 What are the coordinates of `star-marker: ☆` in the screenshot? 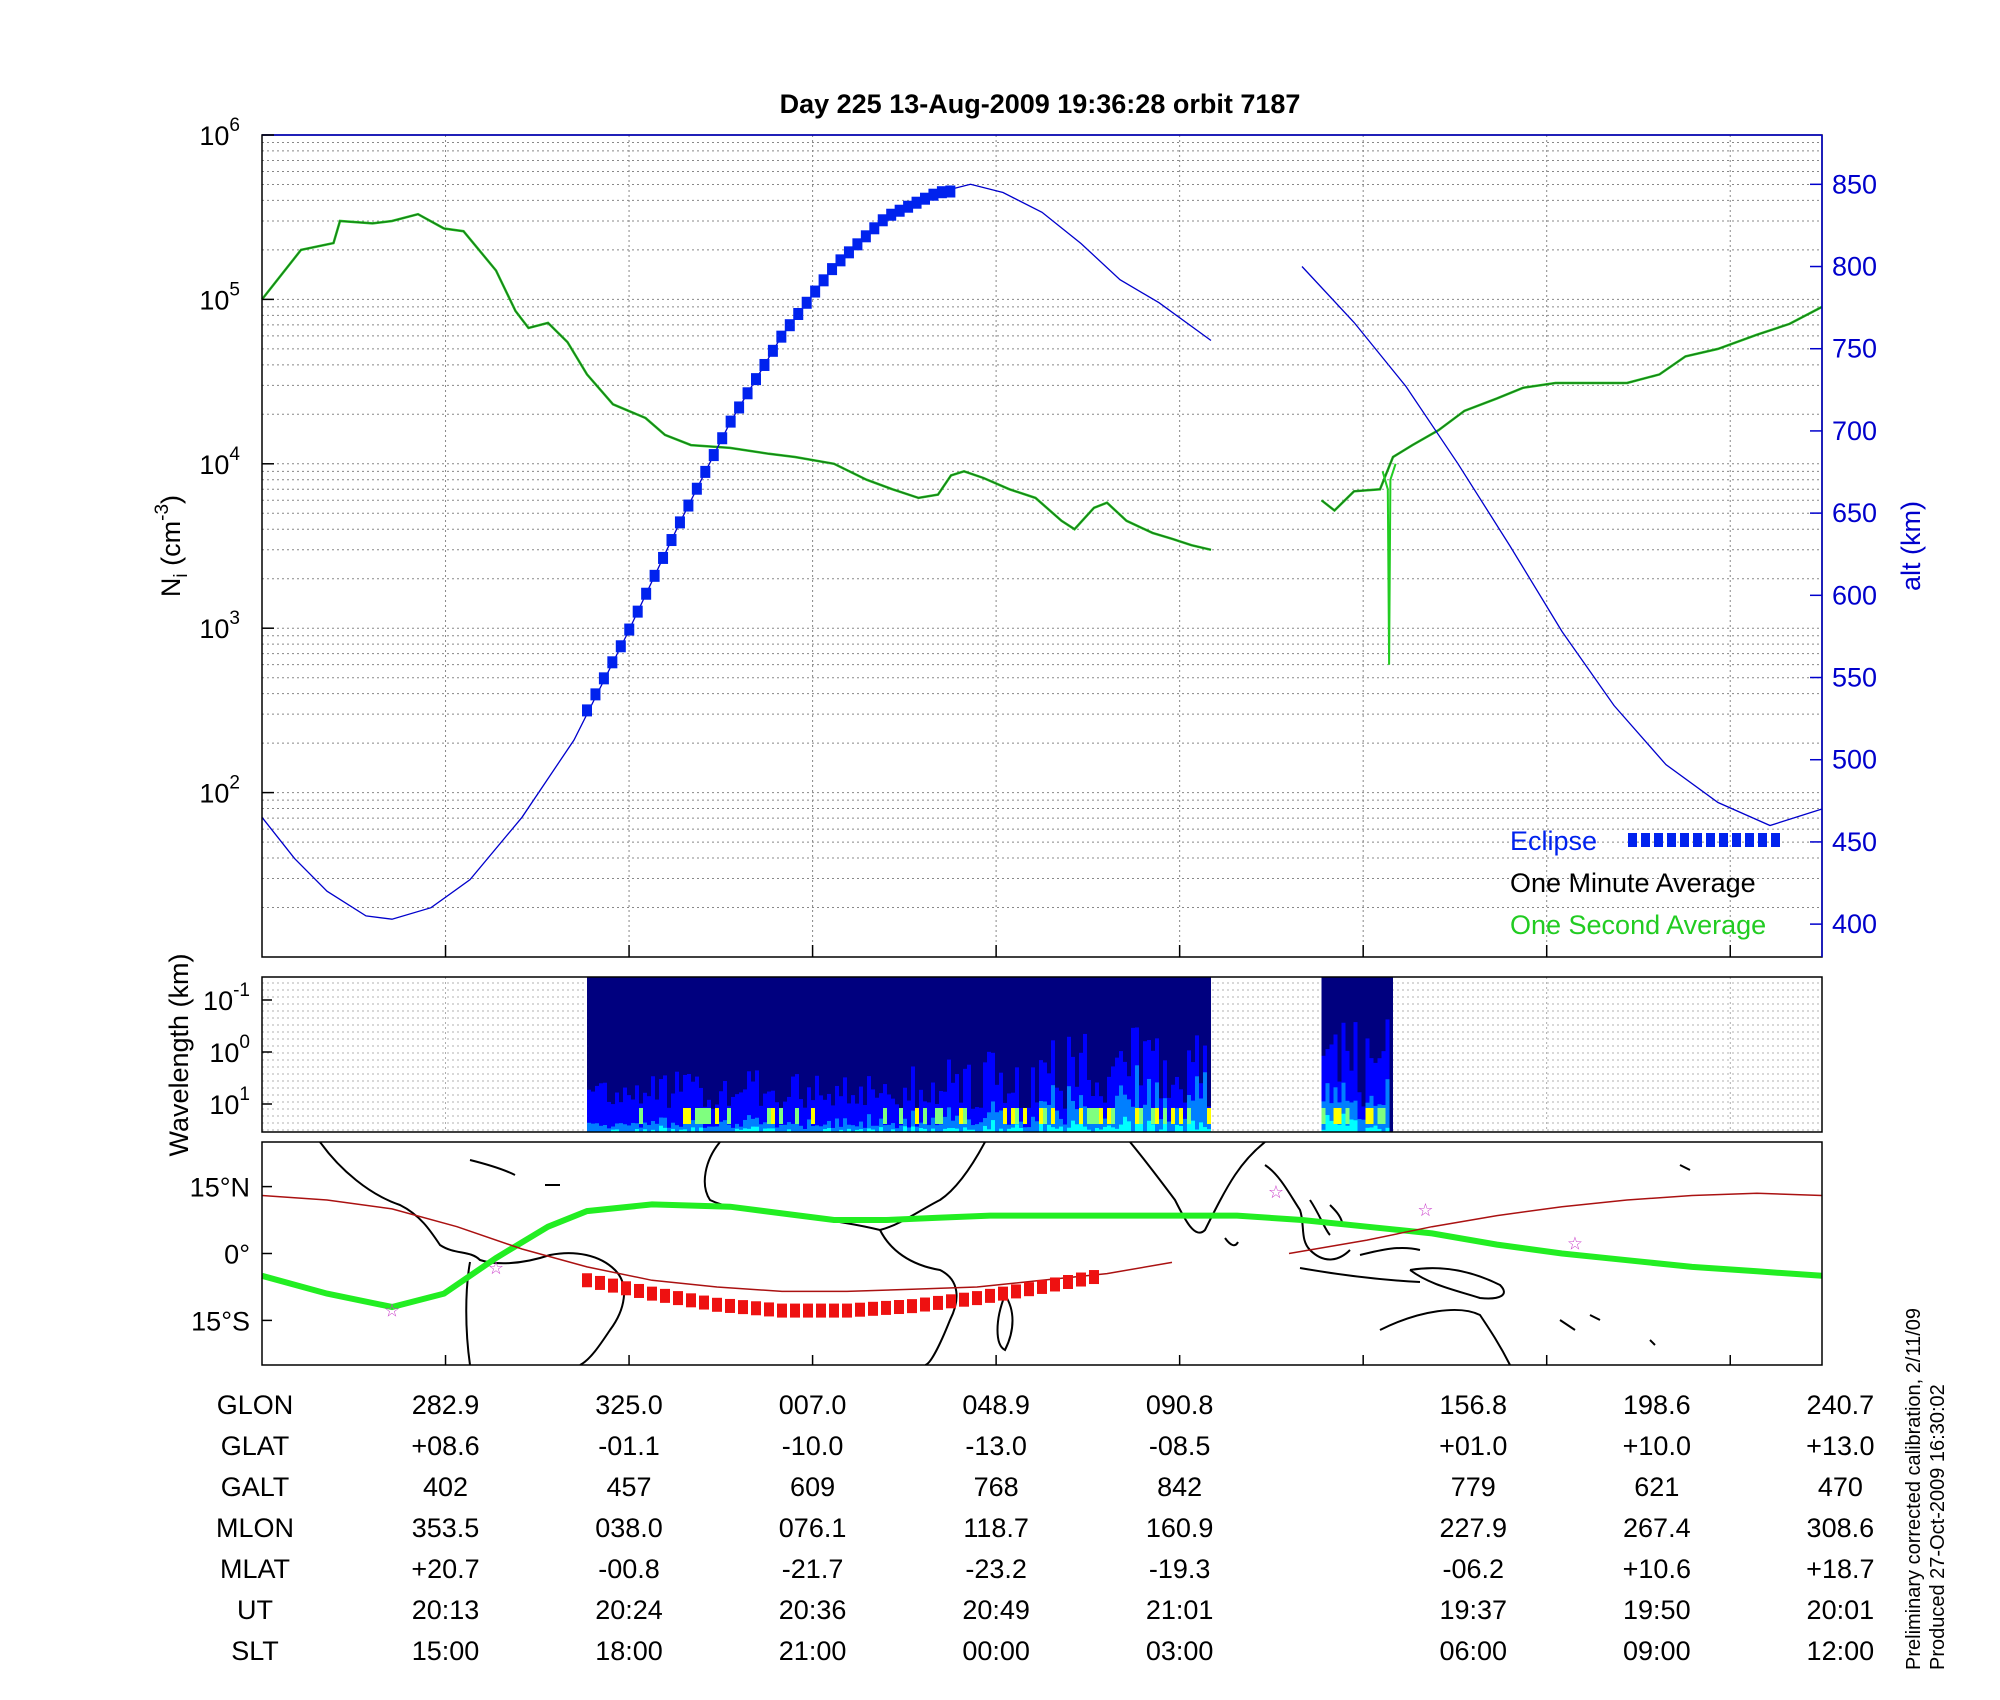 It's located at (1276, 1192).